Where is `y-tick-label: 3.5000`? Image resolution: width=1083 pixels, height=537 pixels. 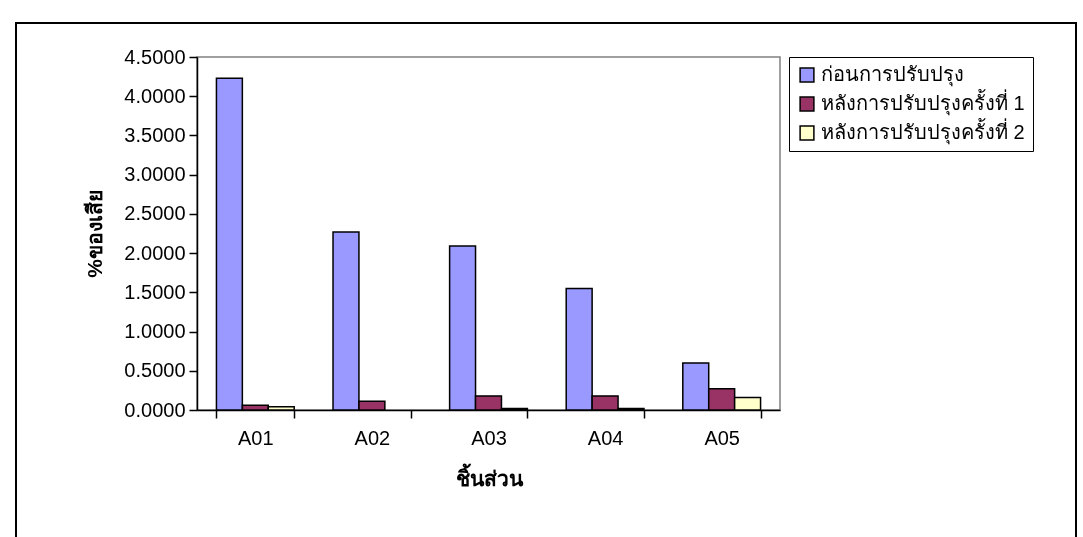
y-tick-label: 3.5000 is located at coordinates (155, 134).